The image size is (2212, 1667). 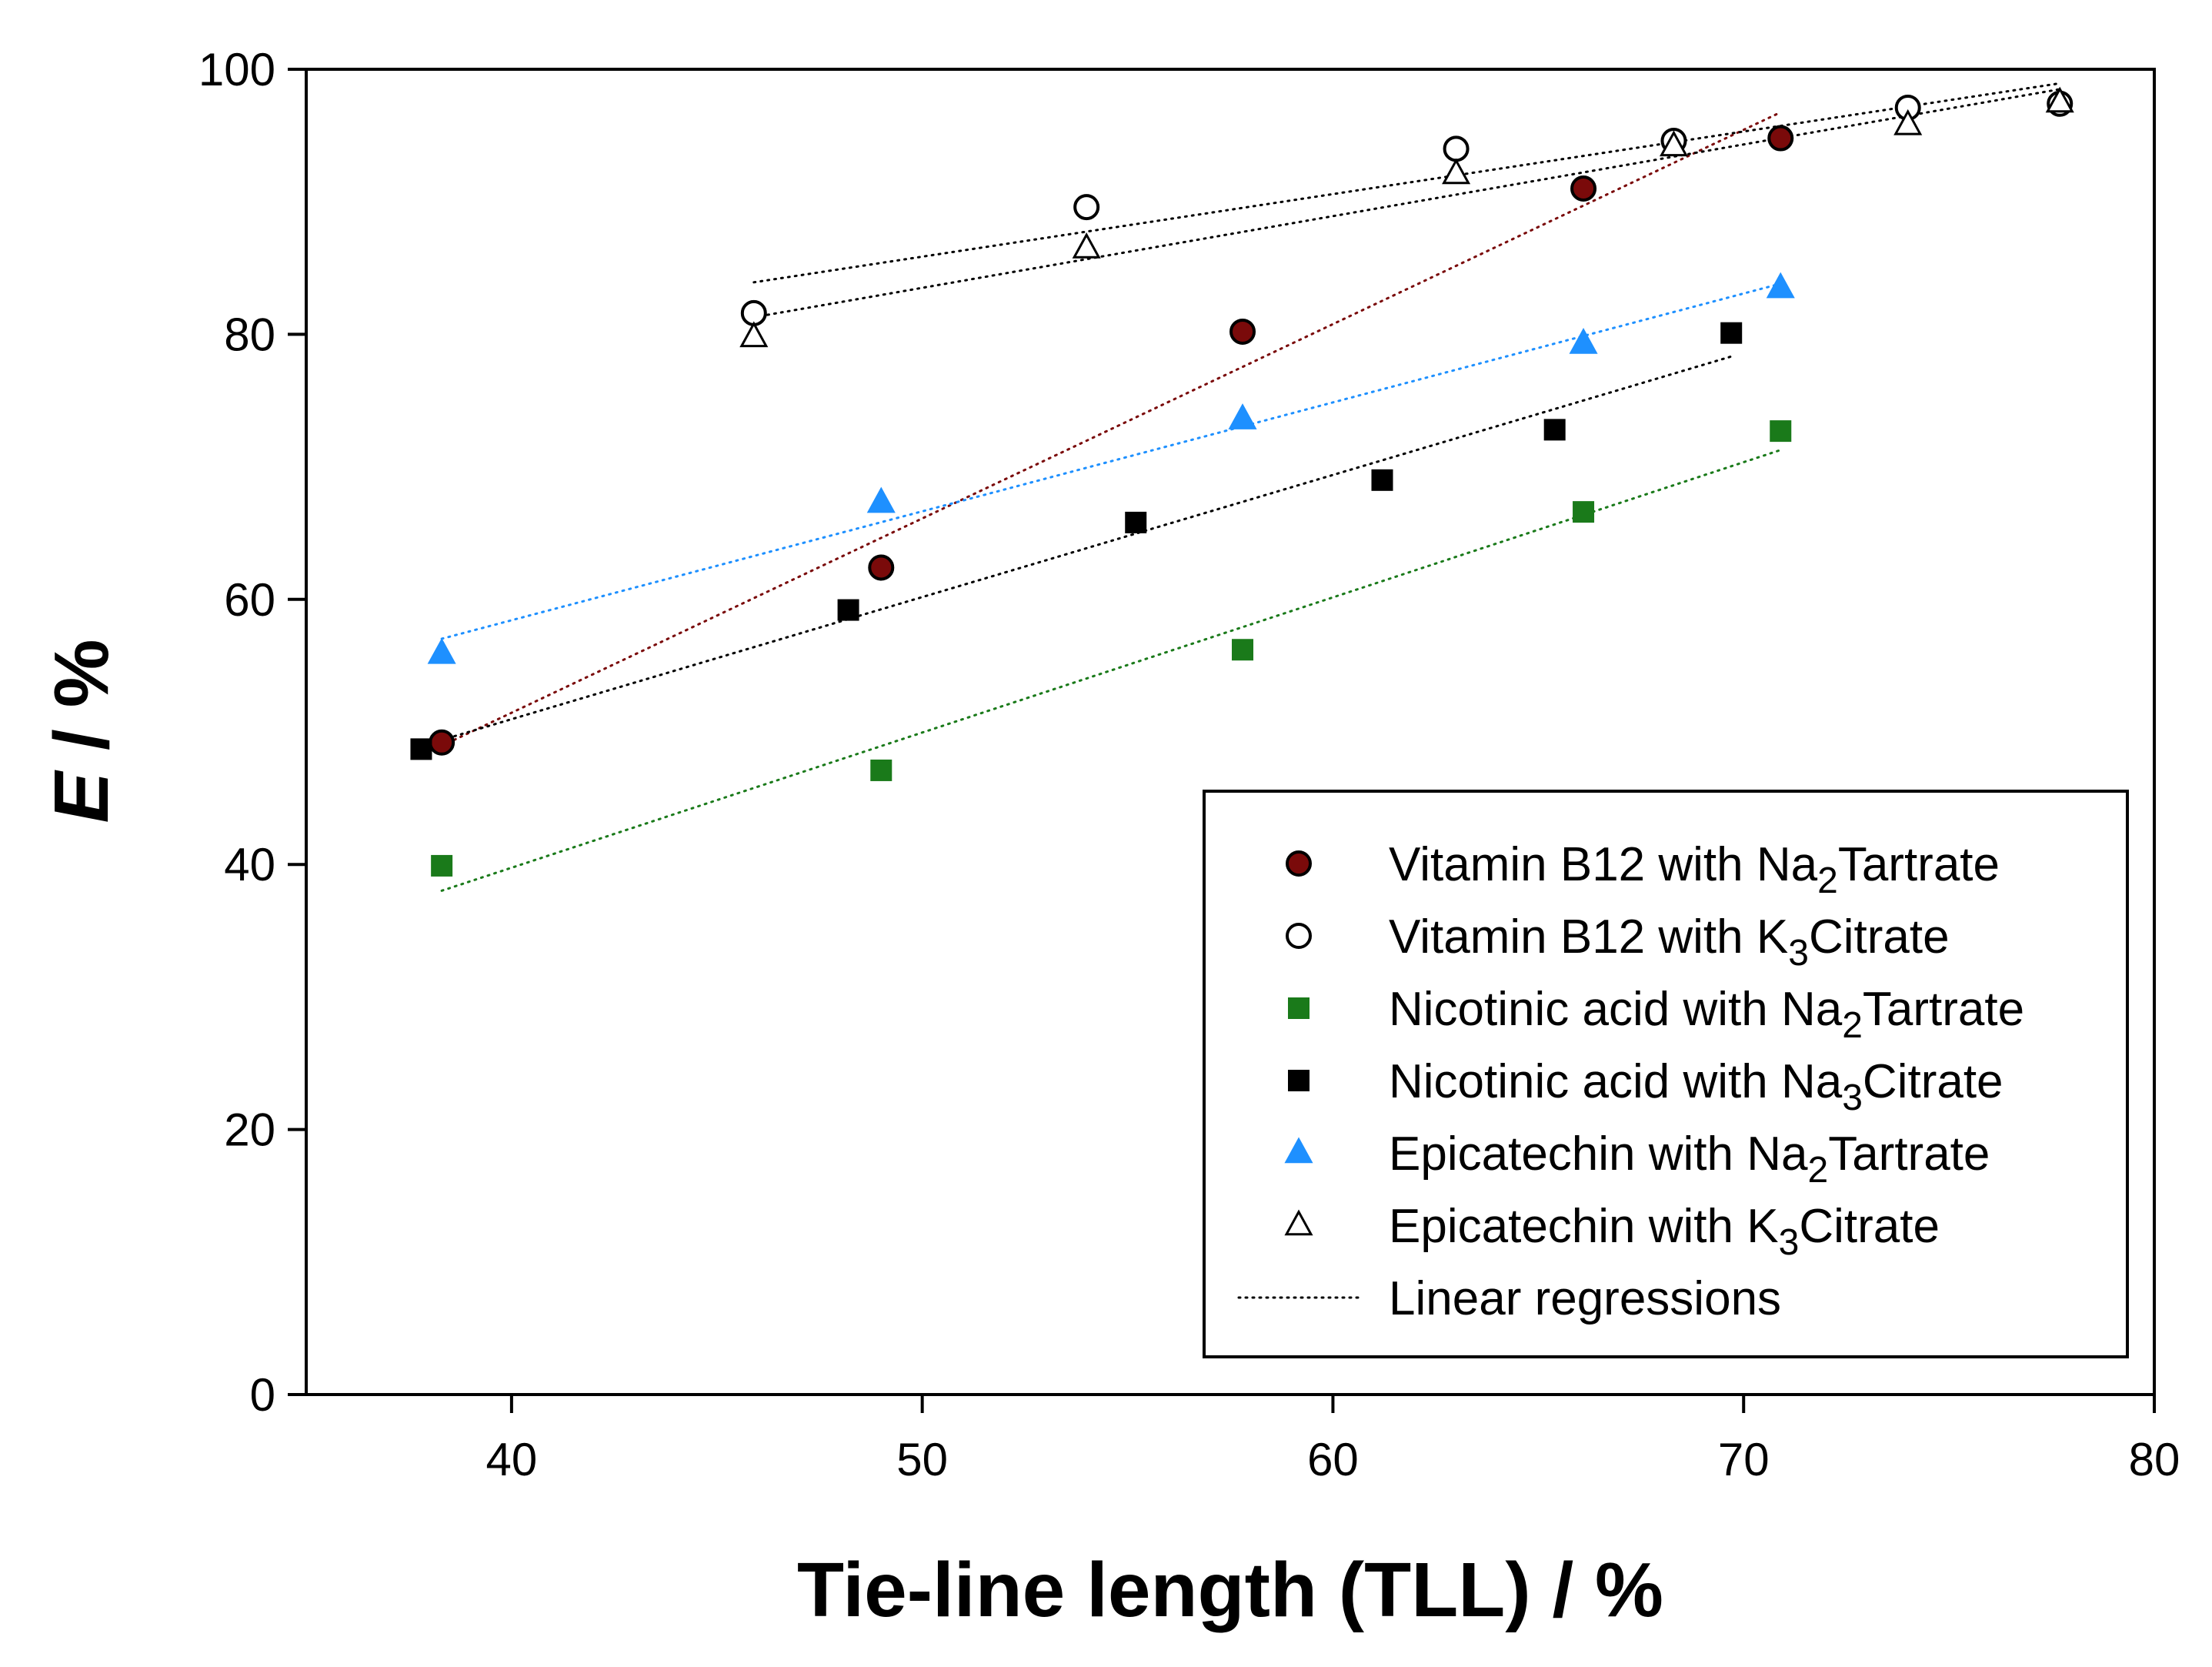 What do you see at coordinates (249, 864) in the screenshot?
I see `y-tick-label: 40` at bounding box center [249, 864].